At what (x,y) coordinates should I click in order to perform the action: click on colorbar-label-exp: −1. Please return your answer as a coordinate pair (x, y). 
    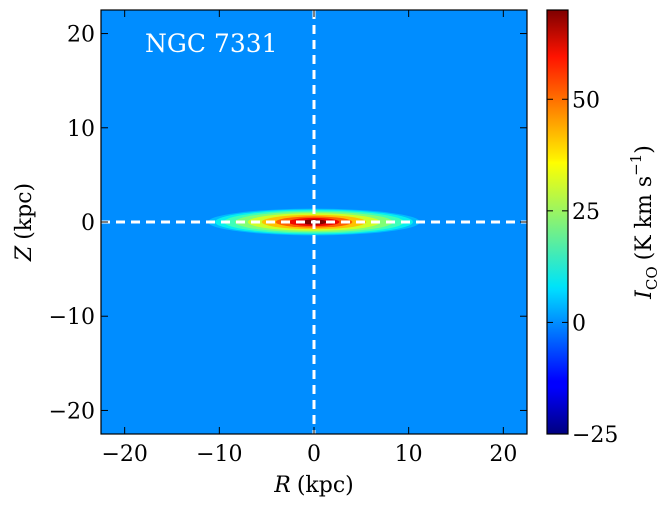
    Looking at the image, I should click on (636, 165).